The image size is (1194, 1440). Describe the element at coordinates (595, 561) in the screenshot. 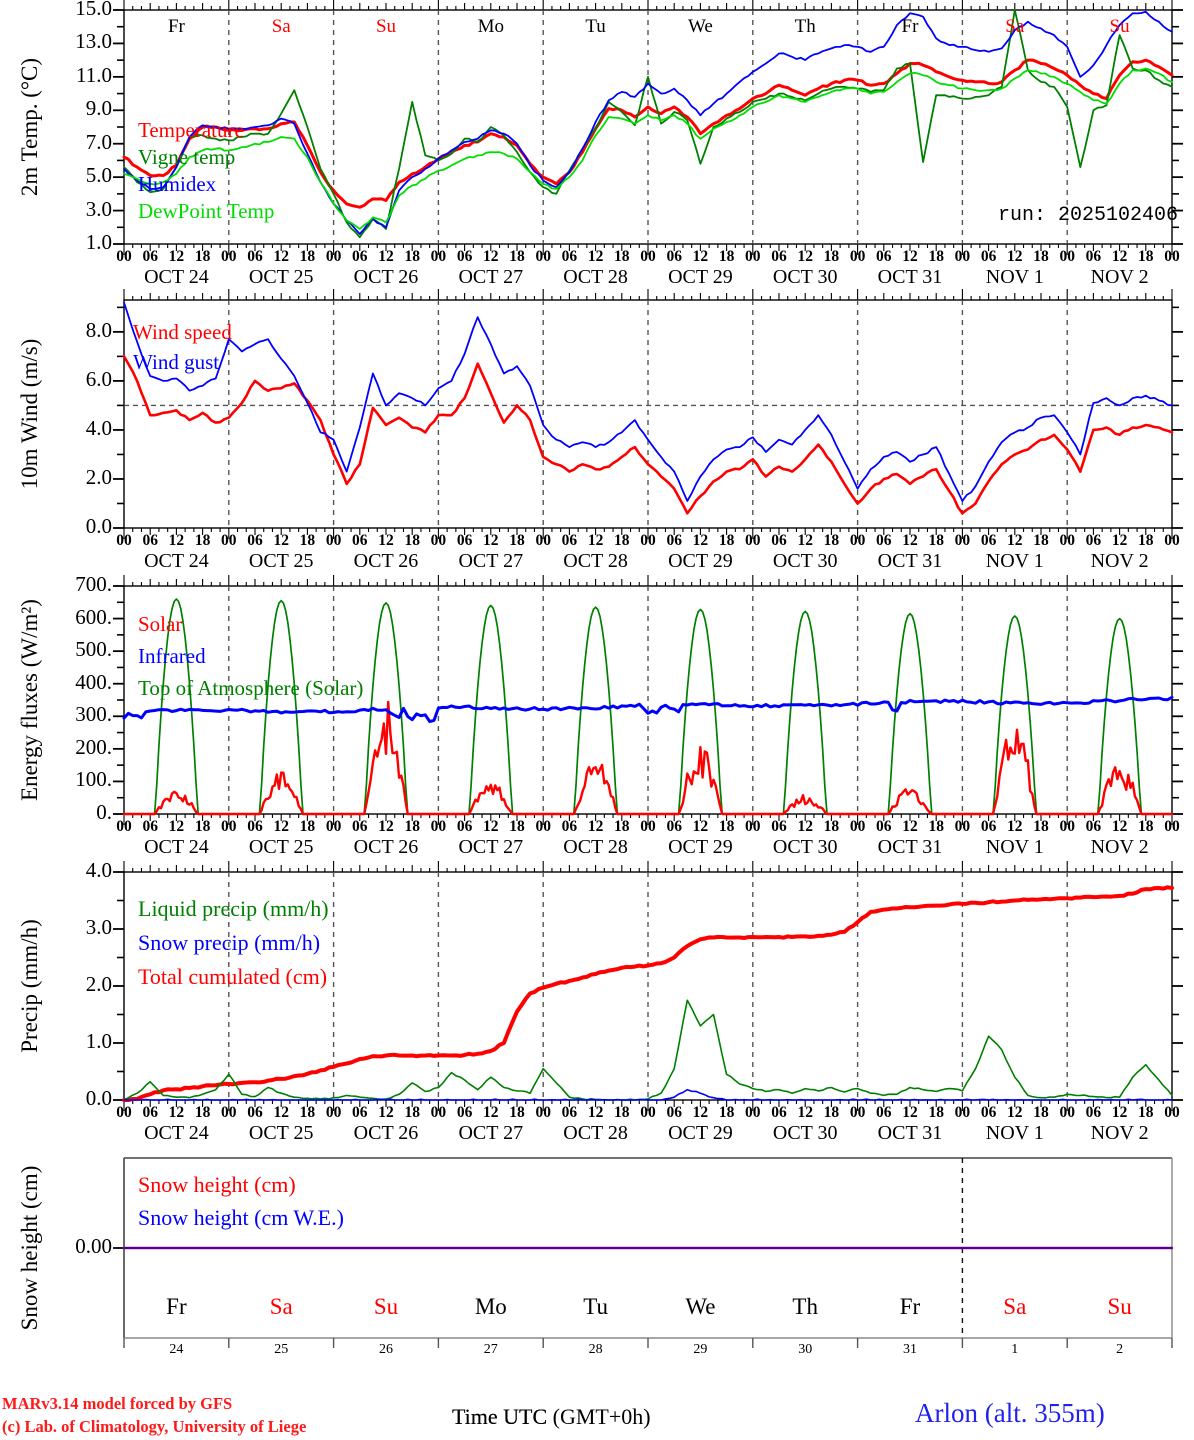

I see `date-label-wind-4: OCT 28` at that location.